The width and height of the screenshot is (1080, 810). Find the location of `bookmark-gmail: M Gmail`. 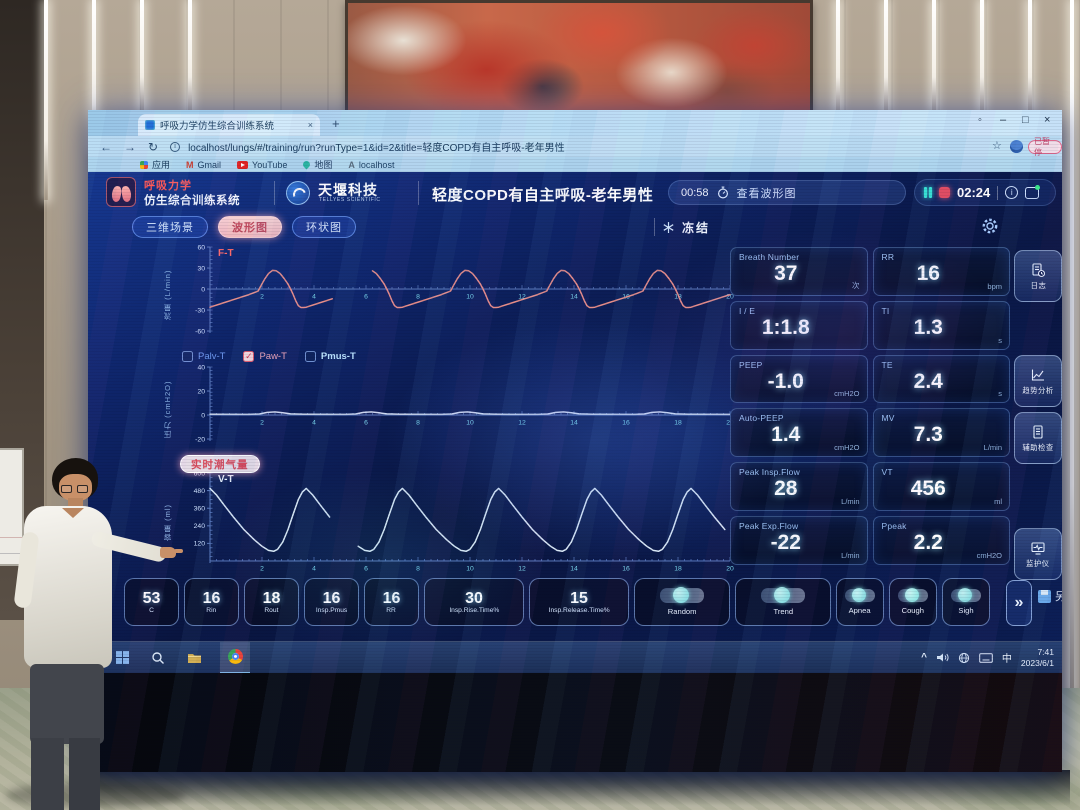

bookmark-gmail: M Gmail is located at coordinates (204, 164).